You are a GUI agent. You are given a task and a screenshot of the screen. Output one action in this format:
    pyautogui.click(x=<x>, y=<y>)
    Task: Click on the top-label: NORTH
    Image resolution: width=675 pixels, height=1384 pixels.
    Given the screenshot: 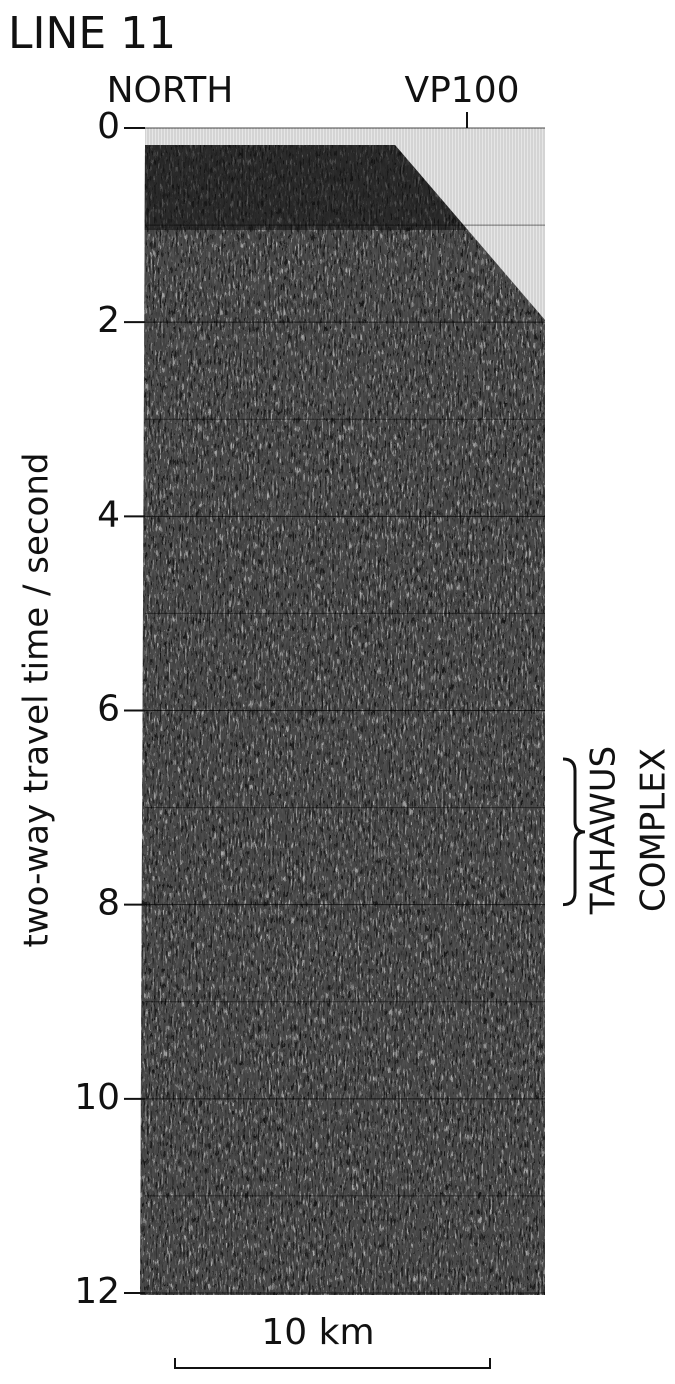 What is the action you would take?
    pyautogui.click(x=170, y=90)
    